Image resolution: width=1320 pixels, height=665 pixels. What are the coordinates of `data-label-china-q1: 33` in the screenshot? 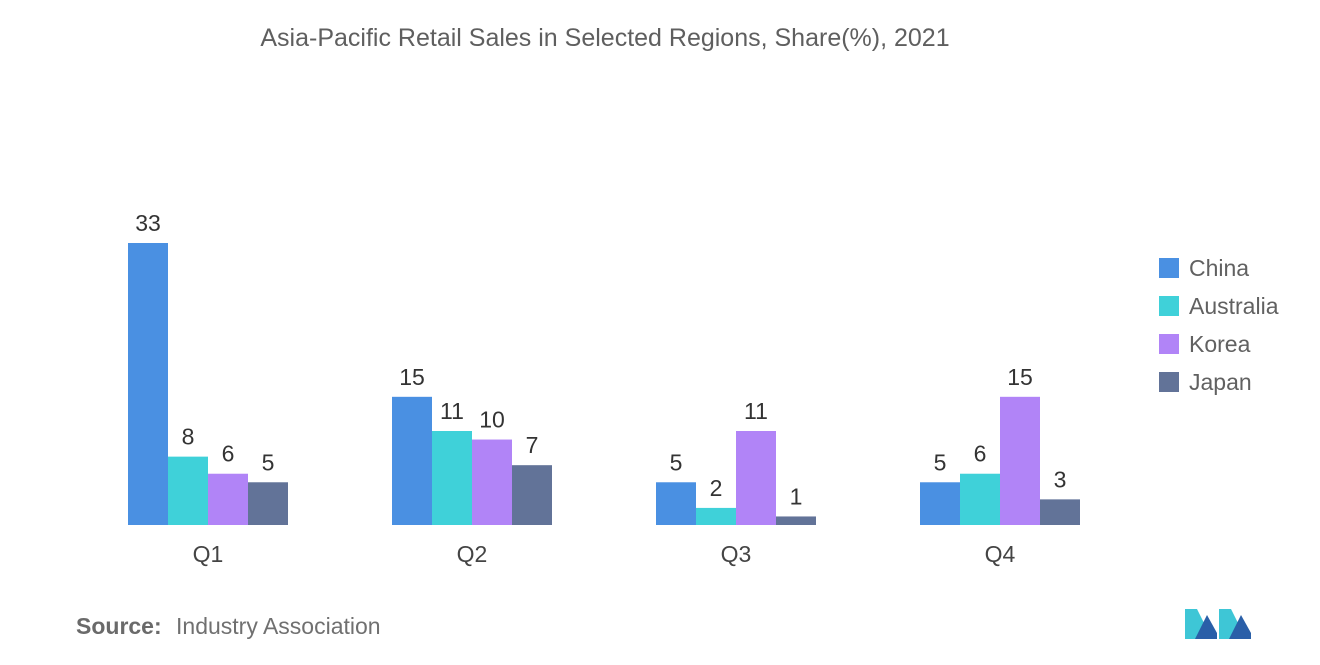 It's located at (148, 223).